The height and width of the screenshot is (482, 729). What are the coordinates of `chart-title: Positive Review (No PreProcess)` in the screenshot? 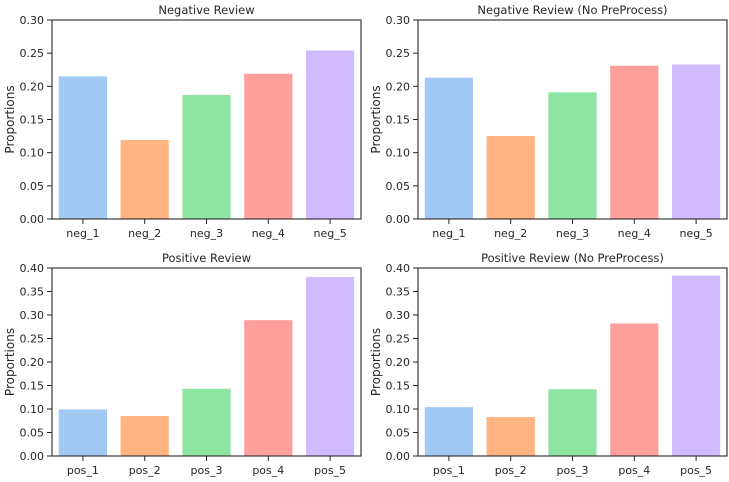 It's located at (572, 258).